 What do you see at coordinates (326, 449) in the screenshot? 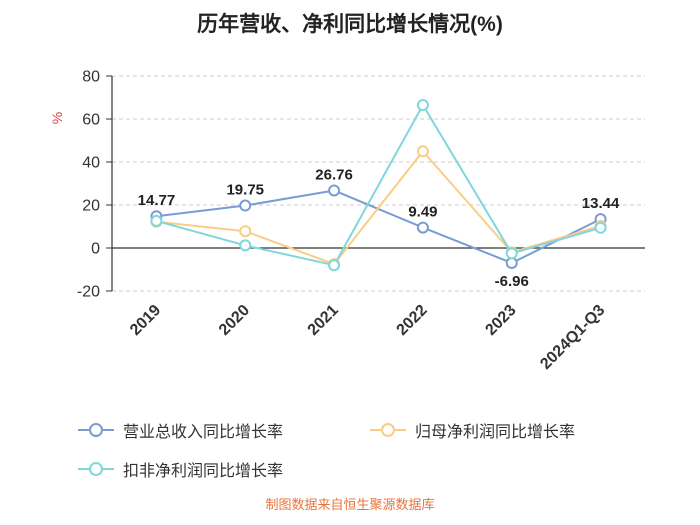
I see `legend: 营业总收入同比增长率 归母净利润同比增长率扣非净利润同比增长率` at bounding box center [326, 449].